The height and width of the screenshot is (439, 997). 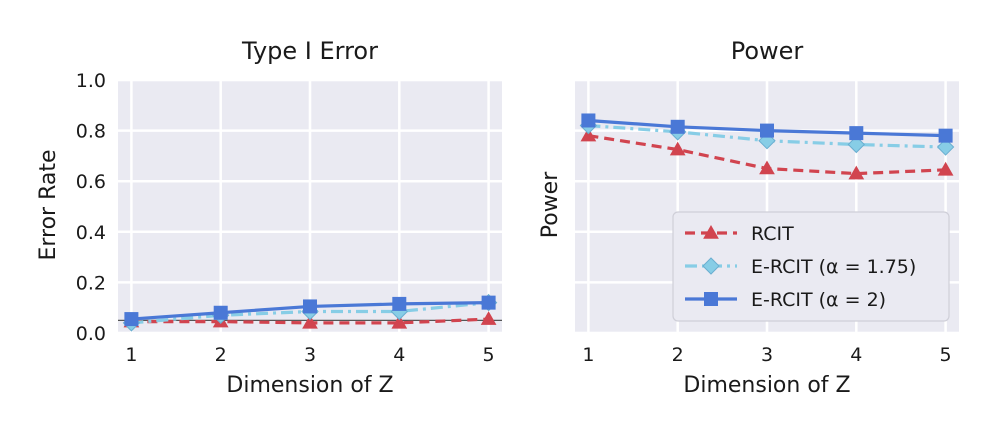 I want to click on x-axis-label-left: Dimension of Z, so click(x=309, y=385).